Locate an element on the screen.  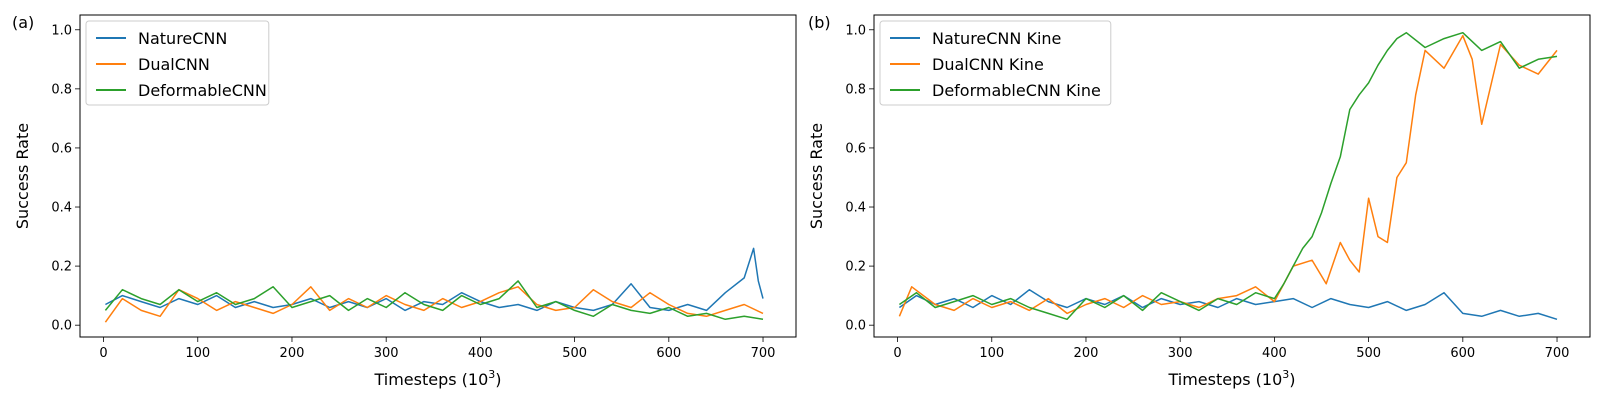
legend-label-1: NatureCNN is located at coordinates (182, 38).